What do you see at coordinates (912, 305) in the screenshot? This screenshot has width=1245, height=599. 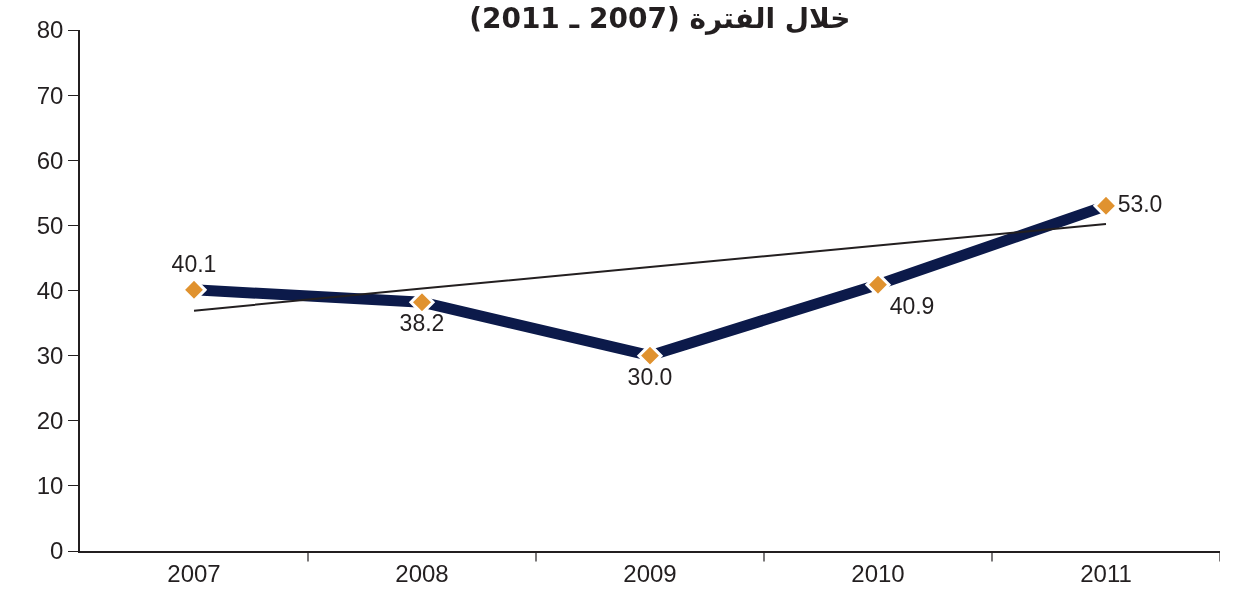 I see `data-label: 40.9` at bounding box center [912, 305].